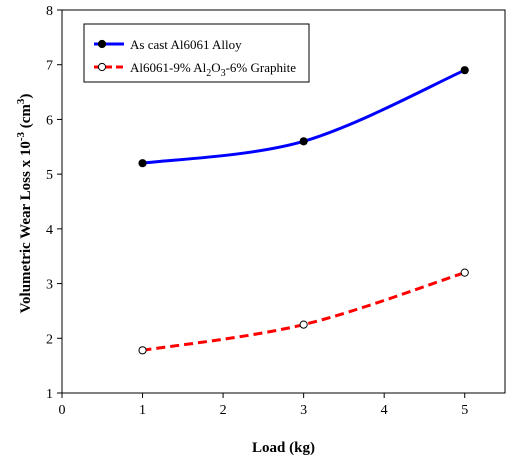 Image resolution: width=516 pixels, height=463 pixels. I want to click on y-axis-title-unit-exponent: 3, so click(21, 101).